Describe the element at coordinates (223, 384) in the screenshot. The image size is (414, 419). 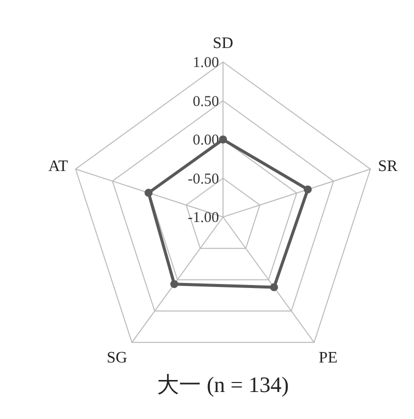
I see `text: 大一 (n = 134)` at that location.